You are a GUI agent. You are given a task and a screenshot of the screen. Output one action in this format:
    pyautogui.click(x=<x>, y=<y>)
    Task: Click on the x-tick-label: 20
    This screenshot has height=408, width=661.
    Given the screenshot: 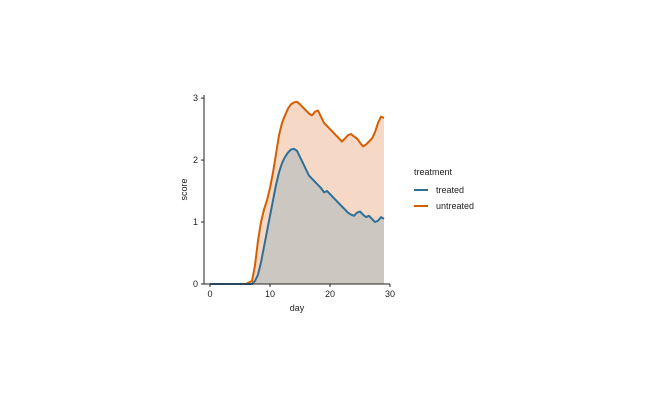 What is the action you would take?
    pyautogui.click(x=330, y=294)
    